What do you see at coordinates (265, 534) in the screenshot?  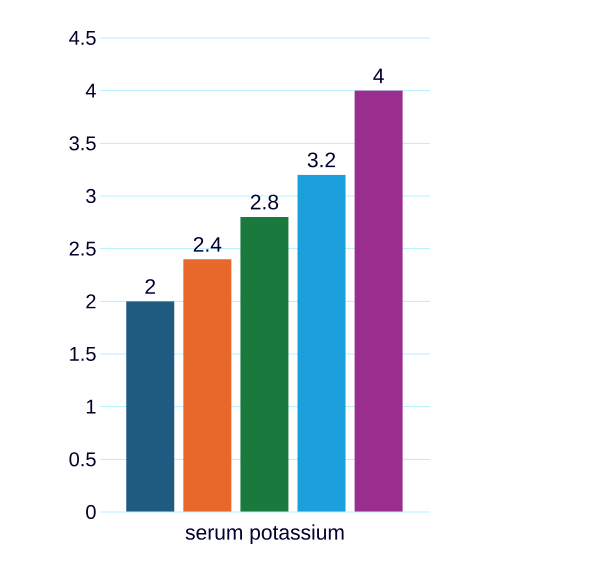 I see `x-axis-title: serum potassium` at bounding box center [265, 534].